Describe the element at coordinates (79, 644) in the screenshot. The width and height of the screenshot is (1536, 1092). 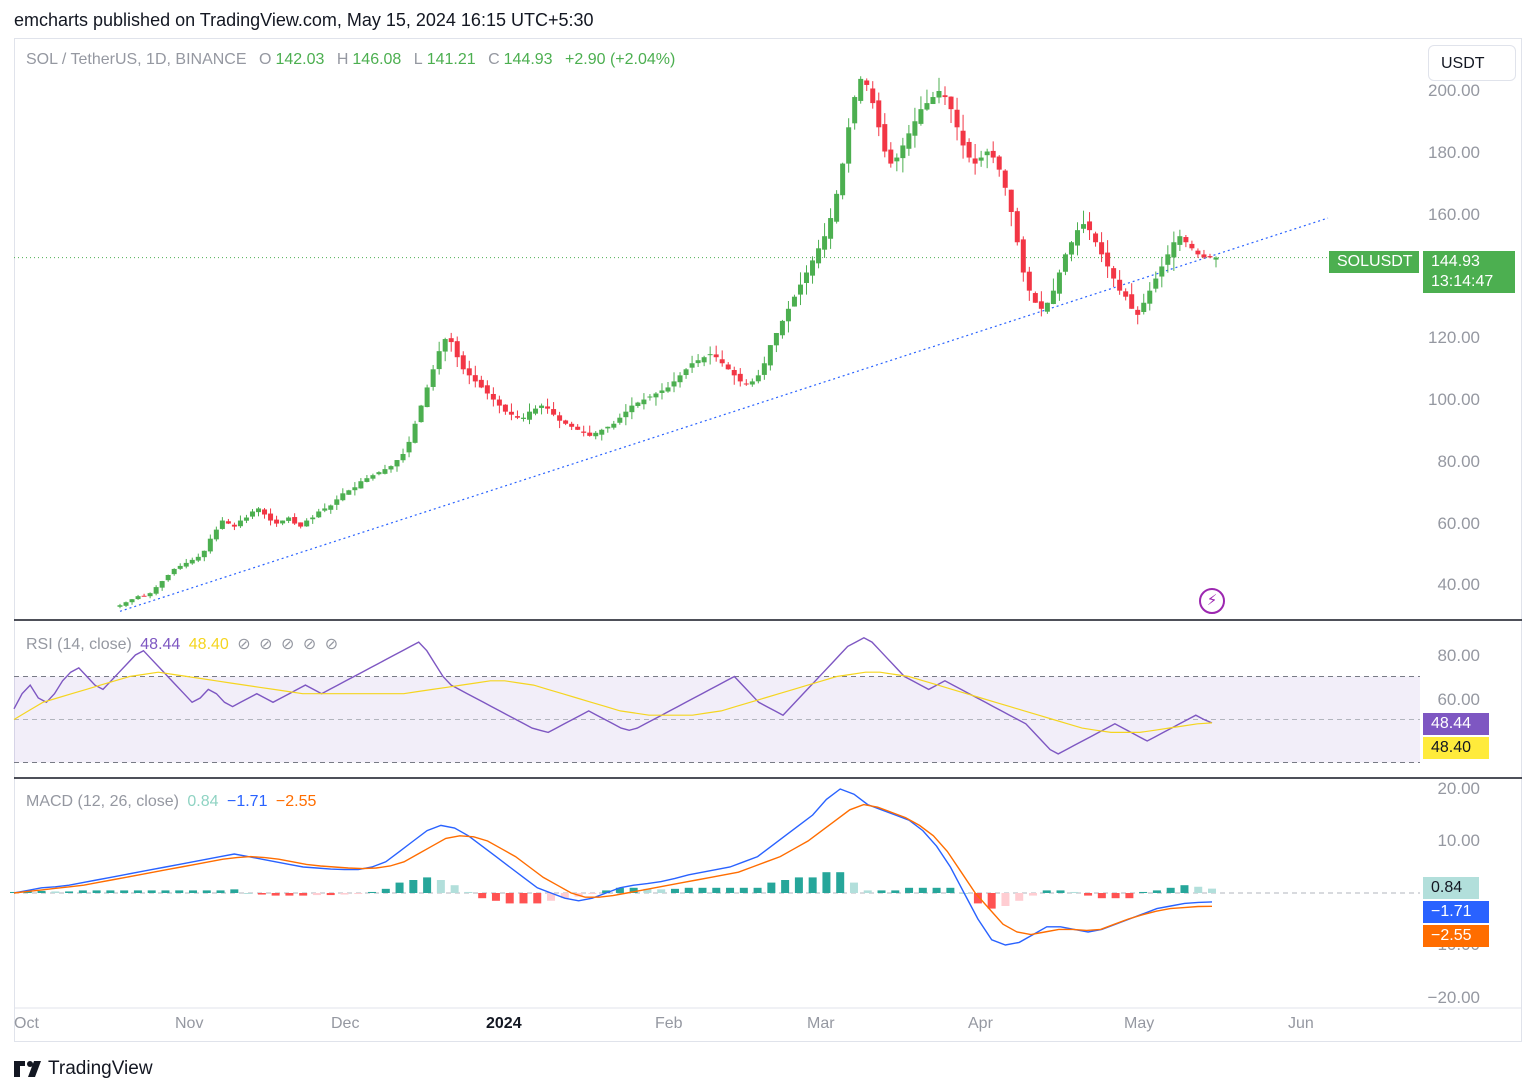
I see `rsi-title: RSI (14, close)` at that location.